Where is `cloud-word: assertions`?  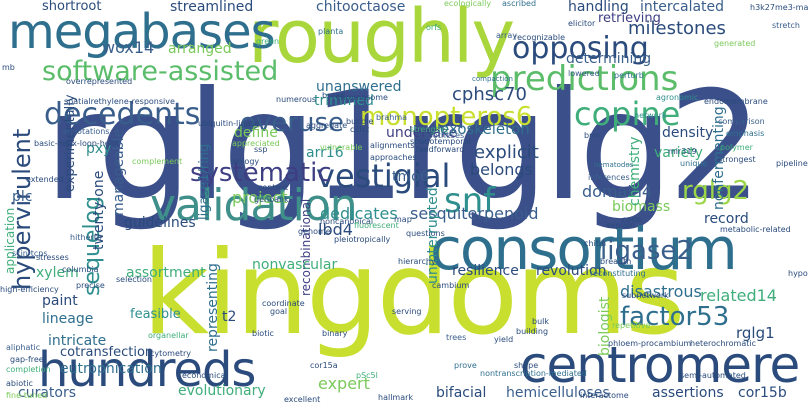 cloud-word: assertions is located at coordinates (688, 393).